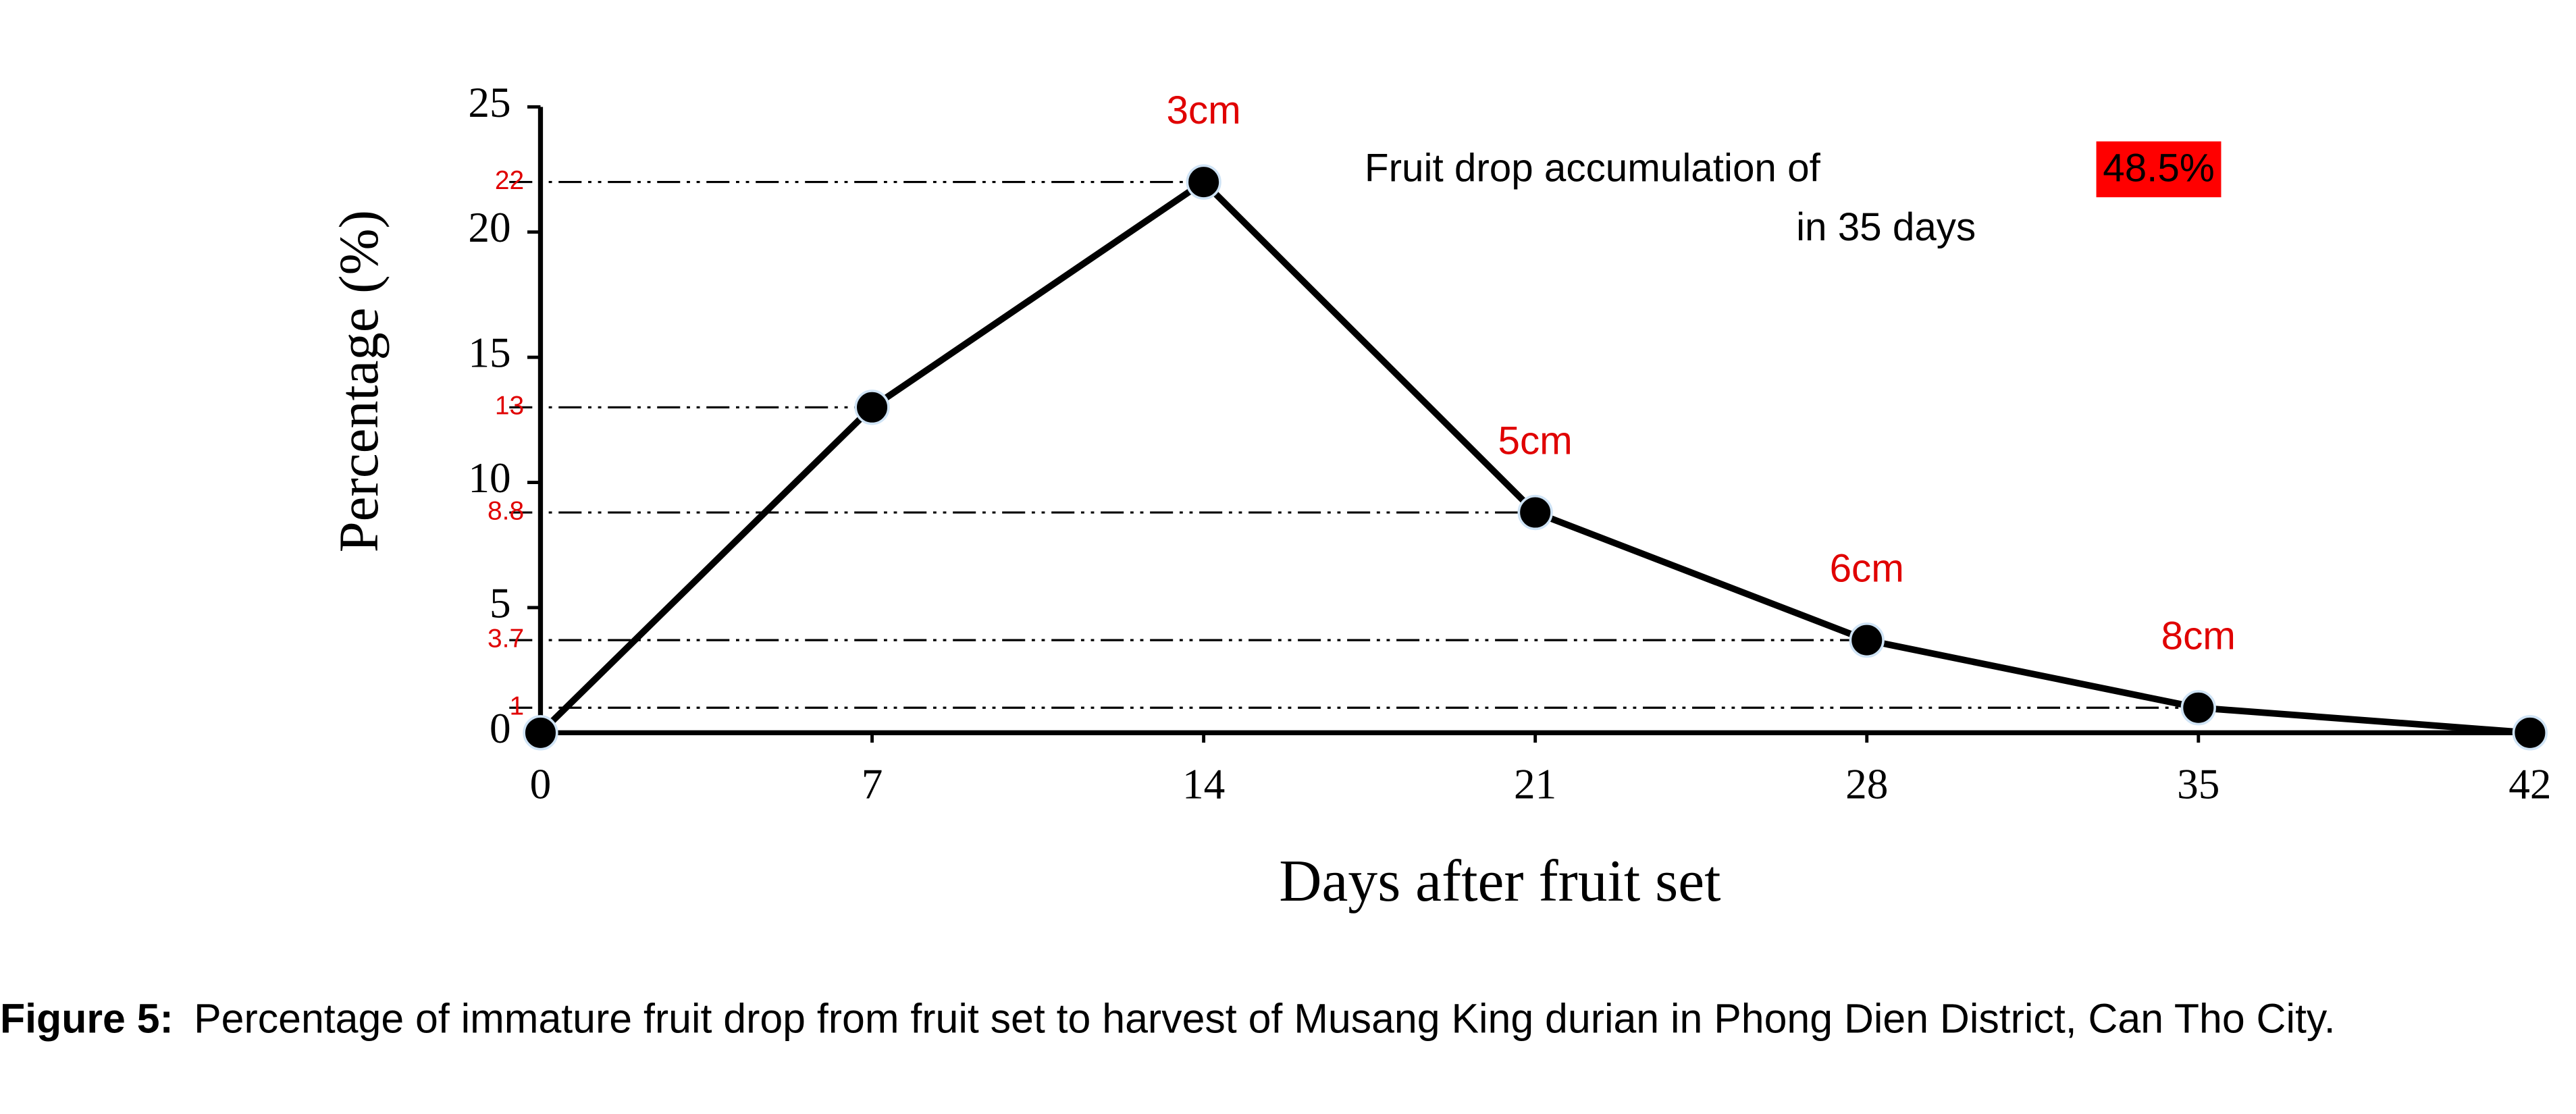  What do you see at coordinates (1886, 227) in the screenshot?
I see `annotation: in 35 days` at bounding box center [1886, 227].